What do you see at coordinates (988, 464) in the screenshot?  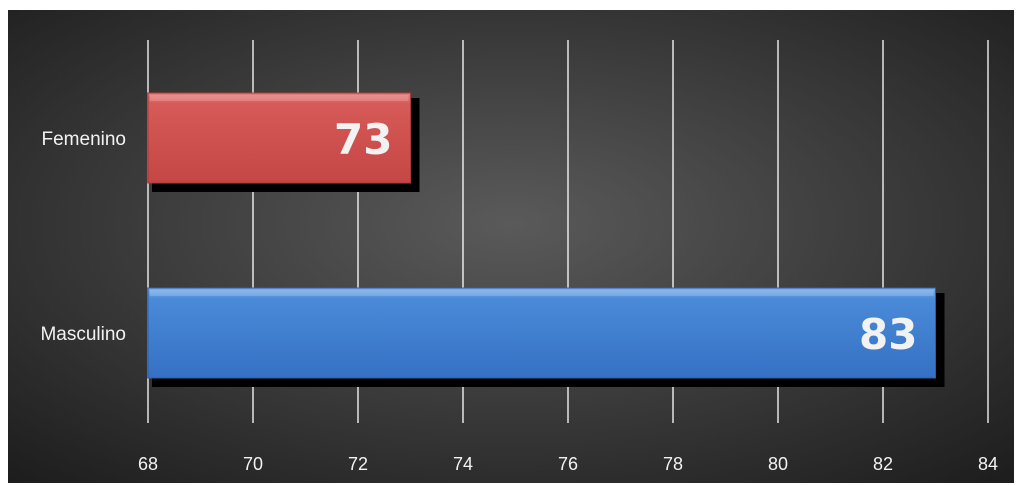 I see `x-tick-label: 84` at bounding box center [988, 464].